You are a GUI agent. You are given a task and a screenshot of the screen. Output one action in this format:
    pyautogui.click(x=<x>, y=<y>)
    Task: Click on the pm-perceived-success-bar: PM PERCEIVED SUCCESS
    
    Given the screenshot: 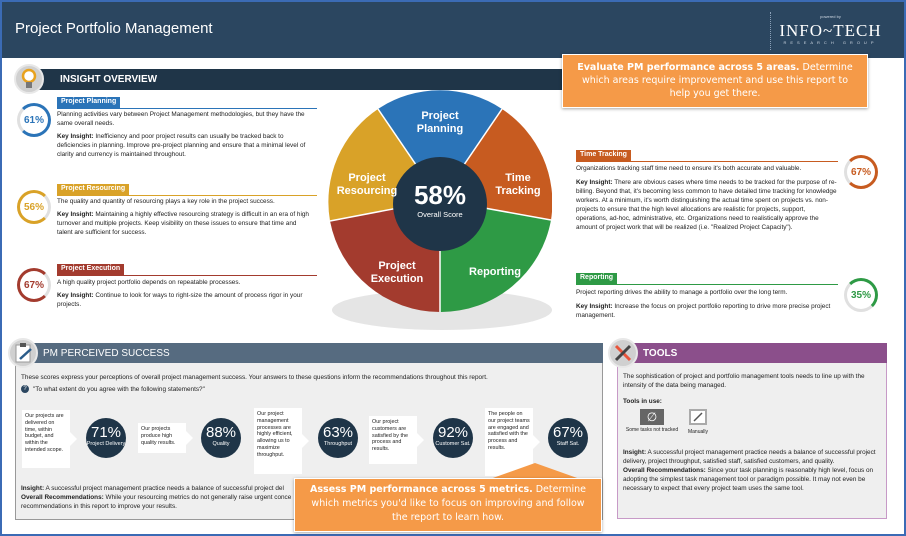 What is the action you would take?
    pyautogui.click(x=309, y=353)
    